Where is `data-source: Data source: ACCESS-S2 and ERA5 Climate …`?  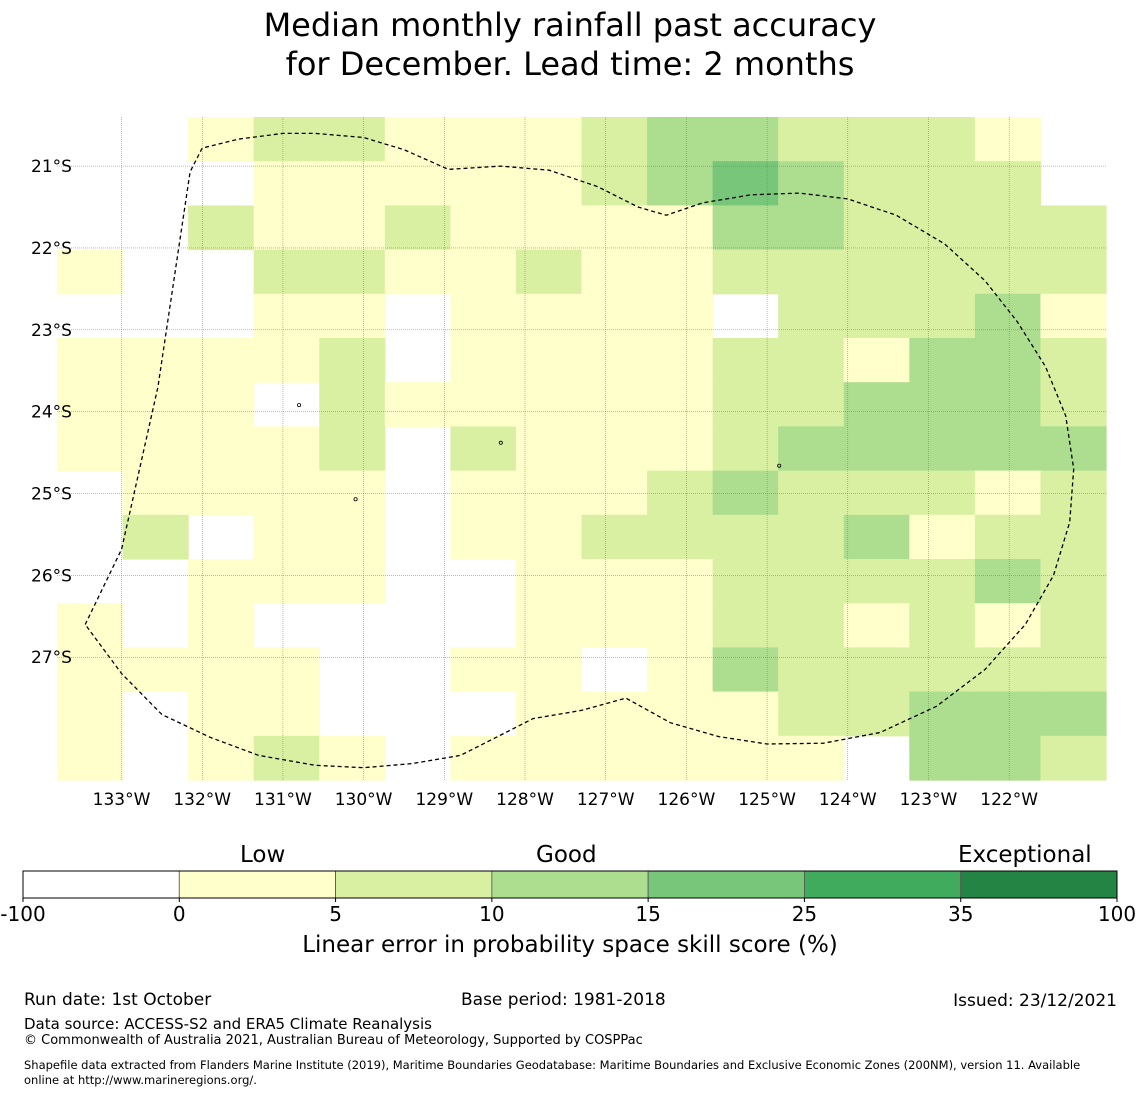
data-source: Data source: ACCESS-S2 and ERA5 Climate … is located at coordinates (228, 1024).